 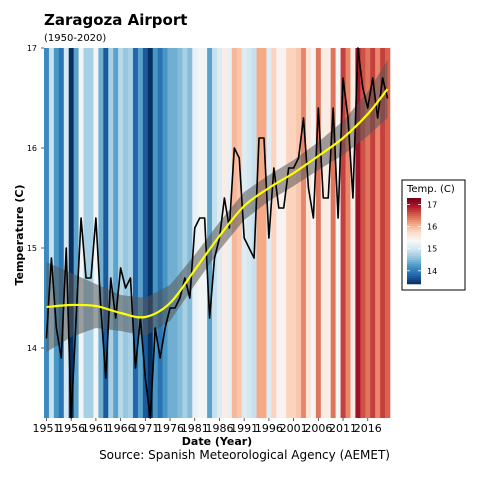 What do you see at coordinates (358, 233) in the screenshot?
I see `stripe-2014` at bounding box center [358, 233].